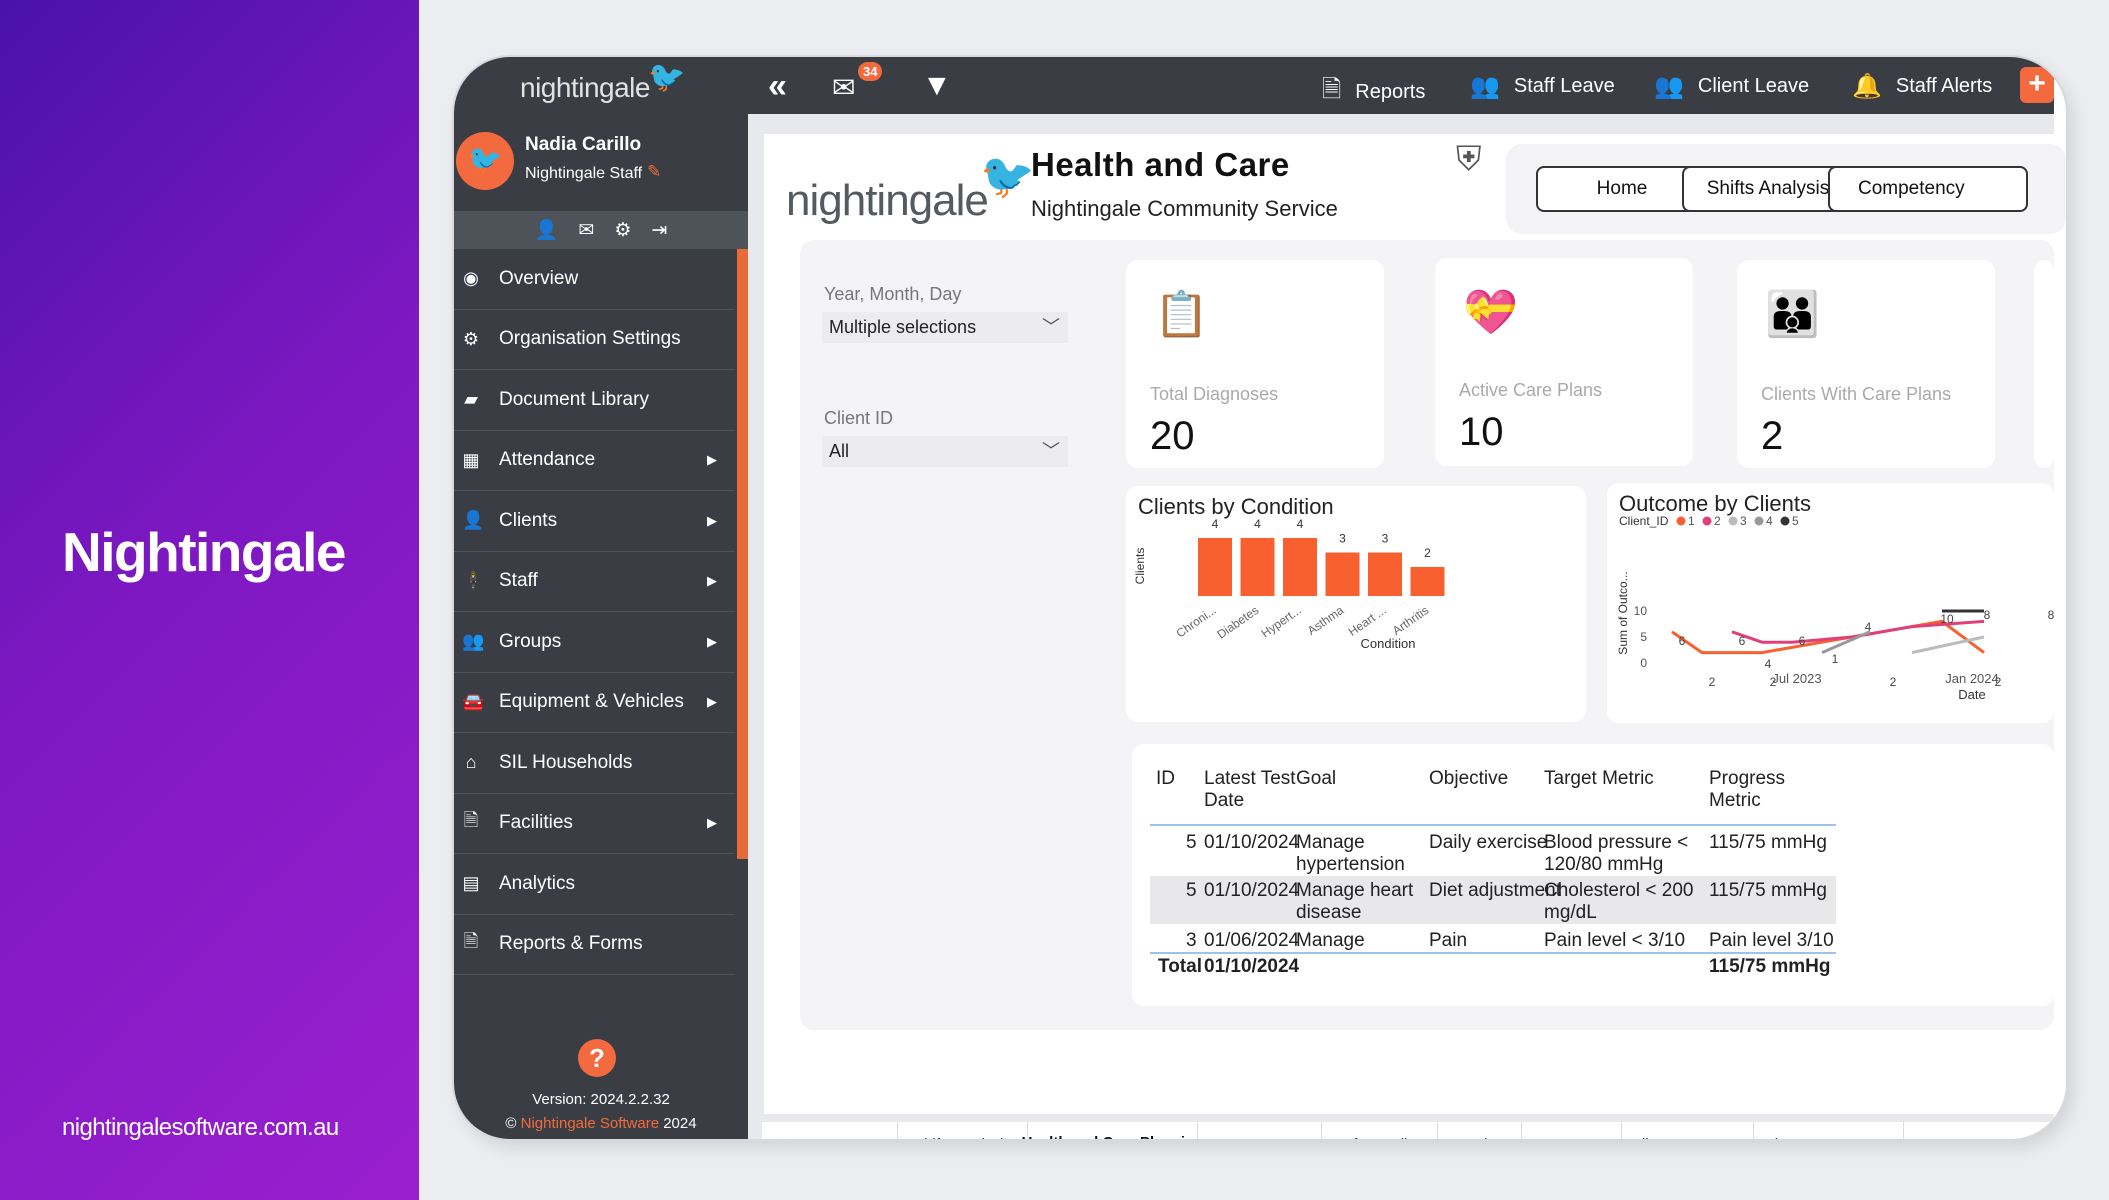 Image resolution: width=2109 pixels, height=1200 pixels. What do you see at coordinates (1481, 432) in the screenshot?
I see `kpi-value: 10` at bounding box center [1481, 432].